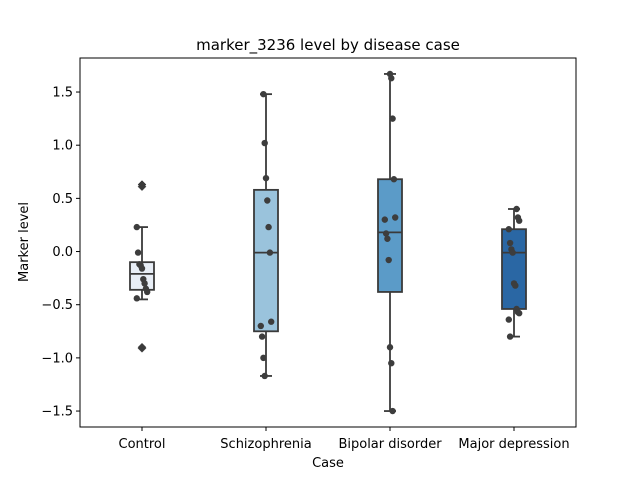 The width and height of the screenshot is (640, 480). I want to click on x-tick-label: Control, so click(142, 444).